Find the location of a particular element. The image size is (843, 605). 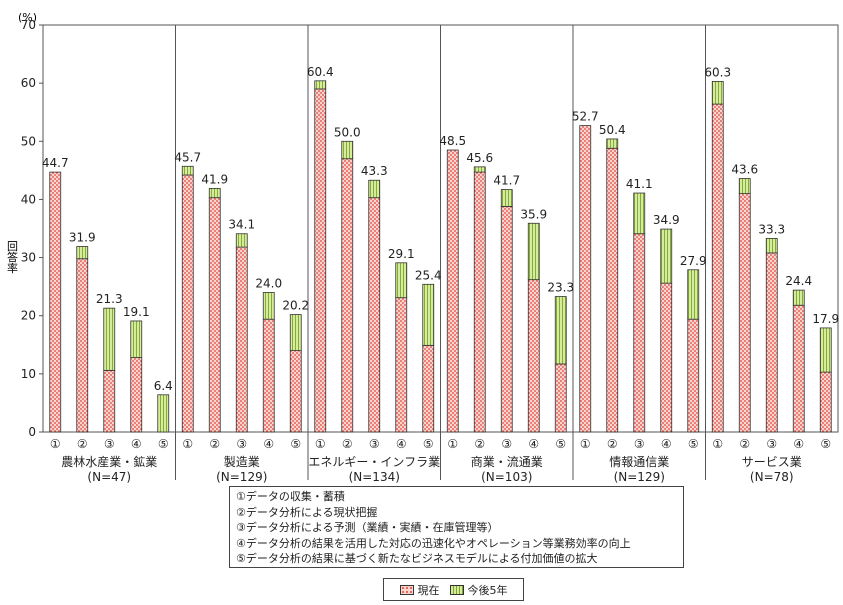

bar-value-label: 48.5 is located at coordinates (452, 141).